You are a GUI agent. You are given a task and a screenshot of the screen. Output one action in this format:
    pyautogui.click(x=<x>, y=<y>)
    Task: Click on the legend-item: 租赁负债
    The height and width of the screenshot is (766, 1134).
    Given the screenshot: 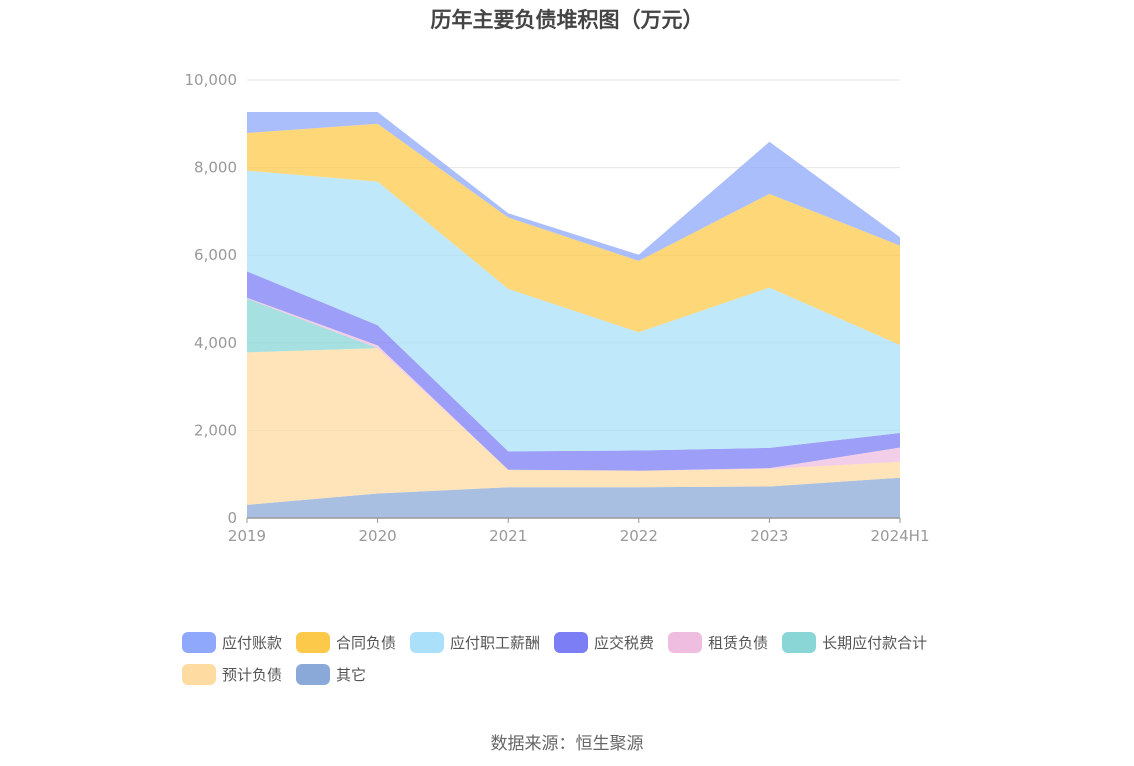 What is the action you would take?
    pyautogui.click(x=718, y=642)
    